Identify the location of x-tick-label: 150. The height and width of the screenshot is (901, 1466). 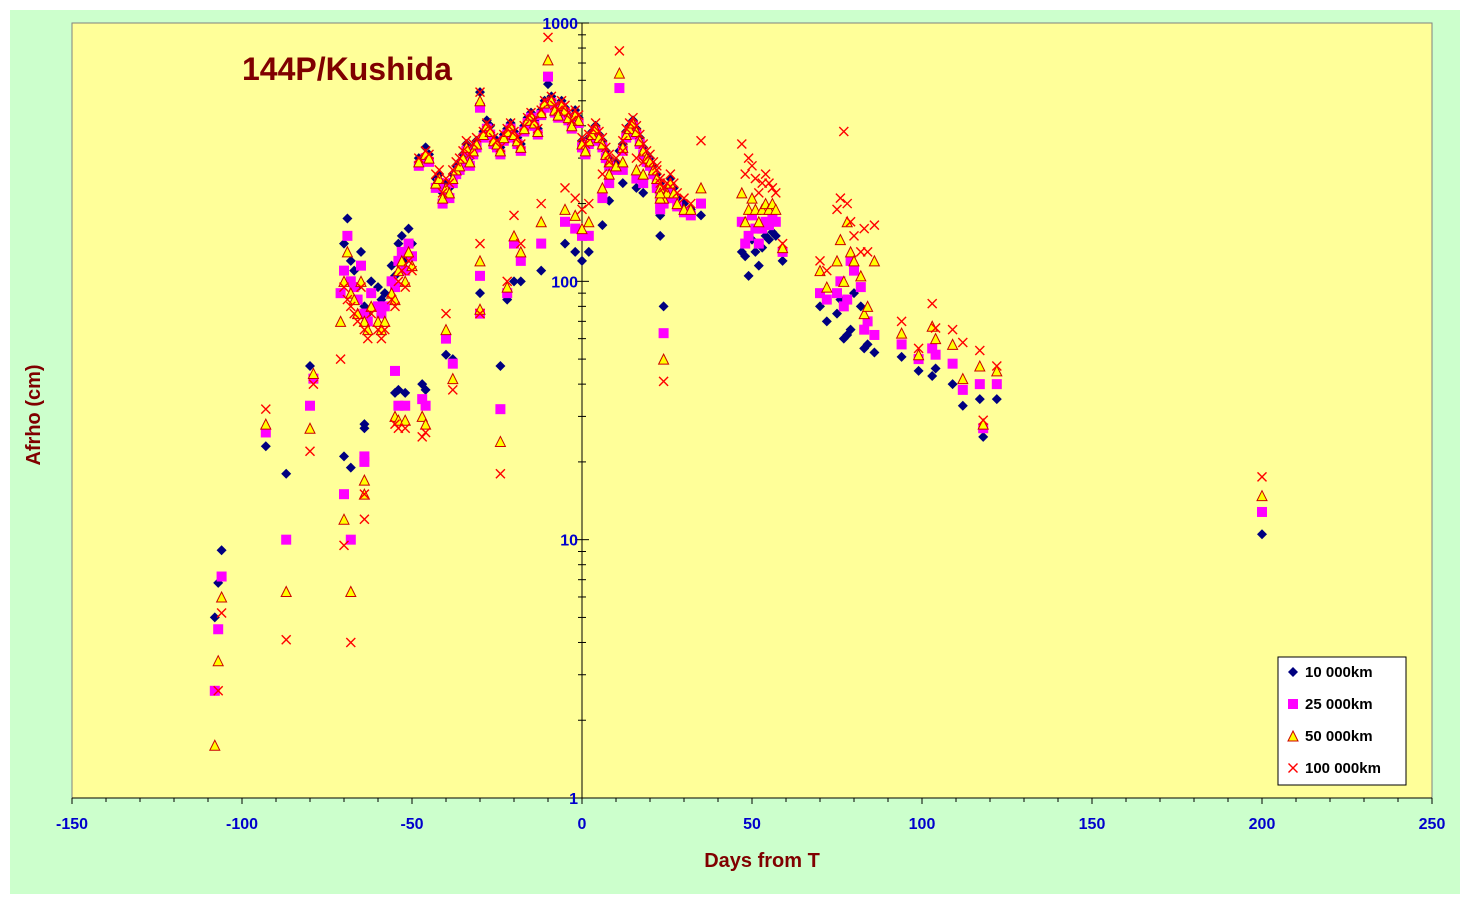
(1092, 824).